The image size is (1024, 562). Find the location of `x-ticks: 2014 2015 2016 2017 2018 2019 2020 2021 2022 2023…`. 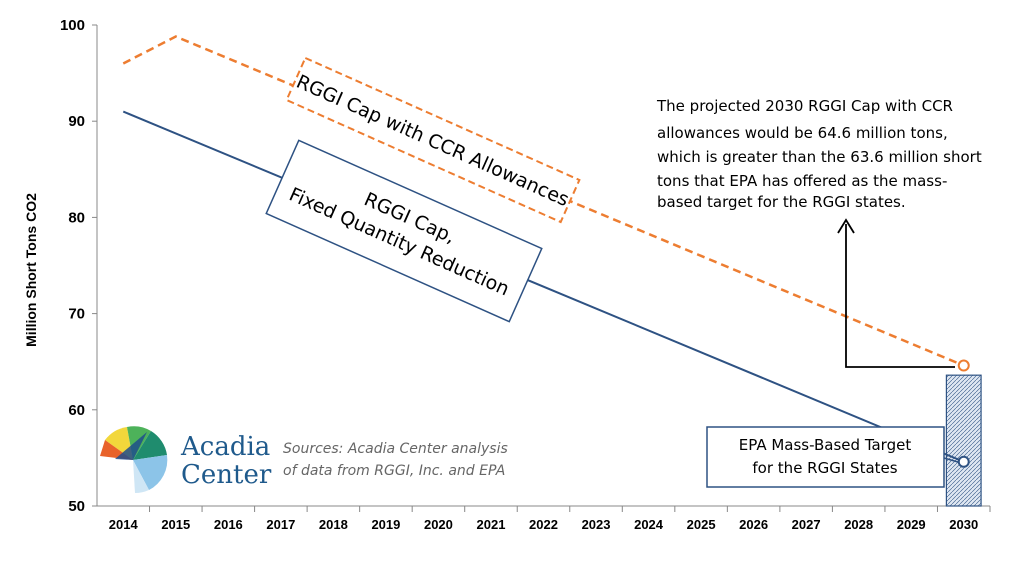

x-ticks: 2014 2015 2016 2017 2018 2019 2020 2021 2022 2023… is located at coordinates (550, 519).